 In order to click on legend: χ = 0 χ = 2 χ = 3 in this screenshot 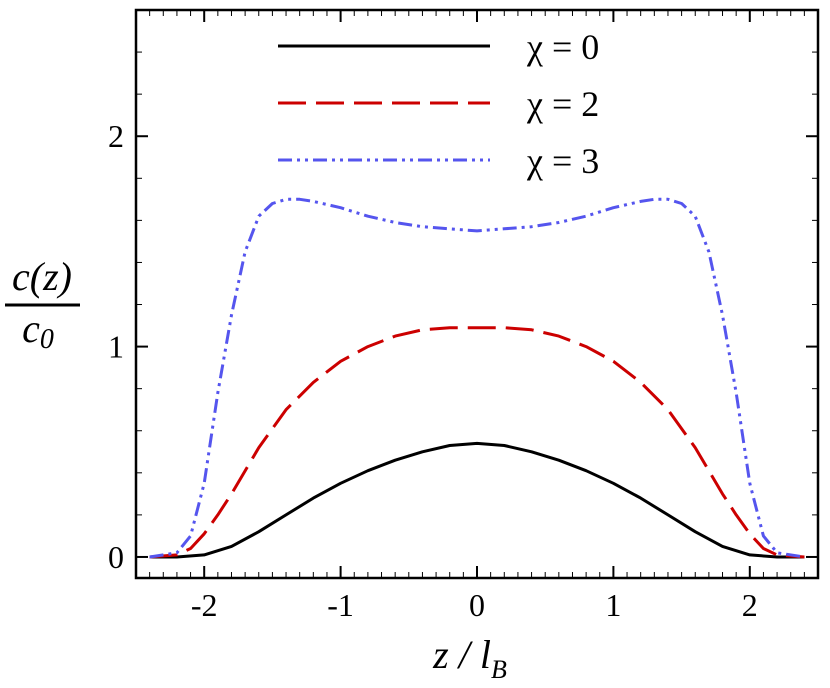, I will do `click(438, 104)`.